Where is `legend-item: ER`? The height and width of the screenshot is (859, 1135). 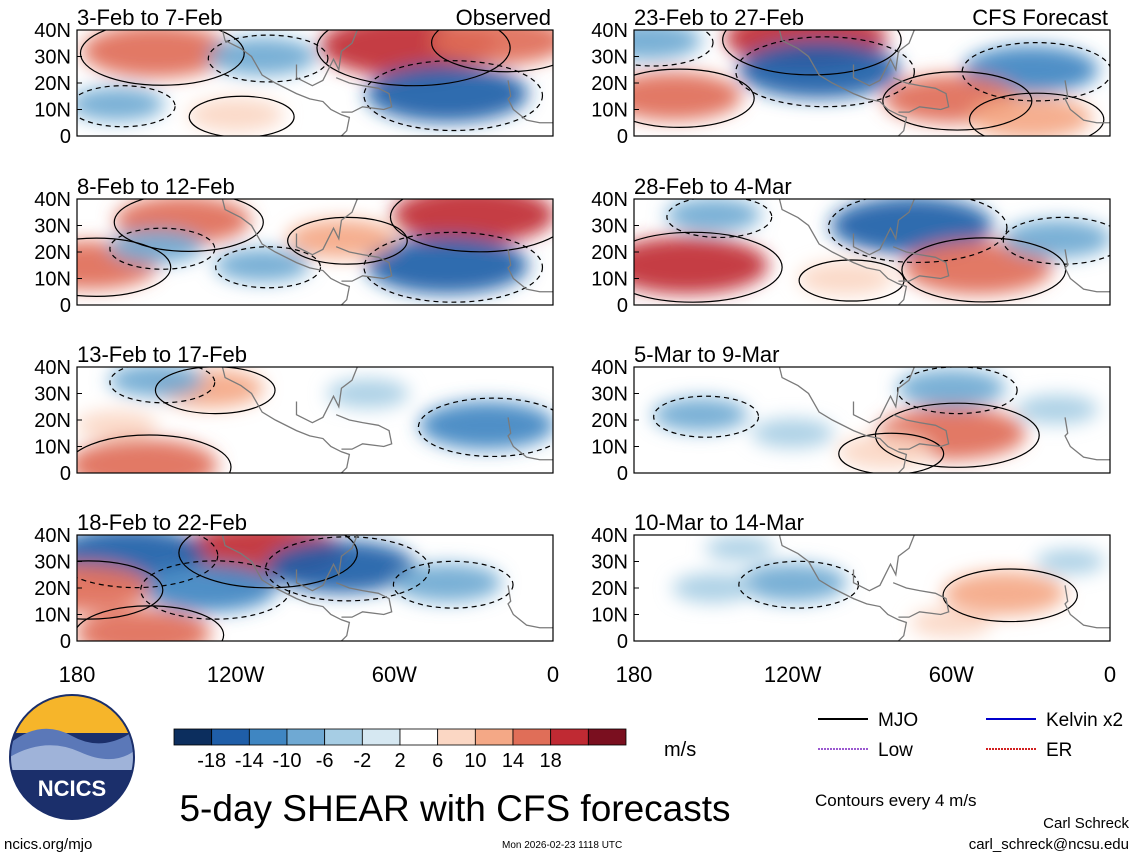 legend-item: ER is located at coordinates (1029, 750).